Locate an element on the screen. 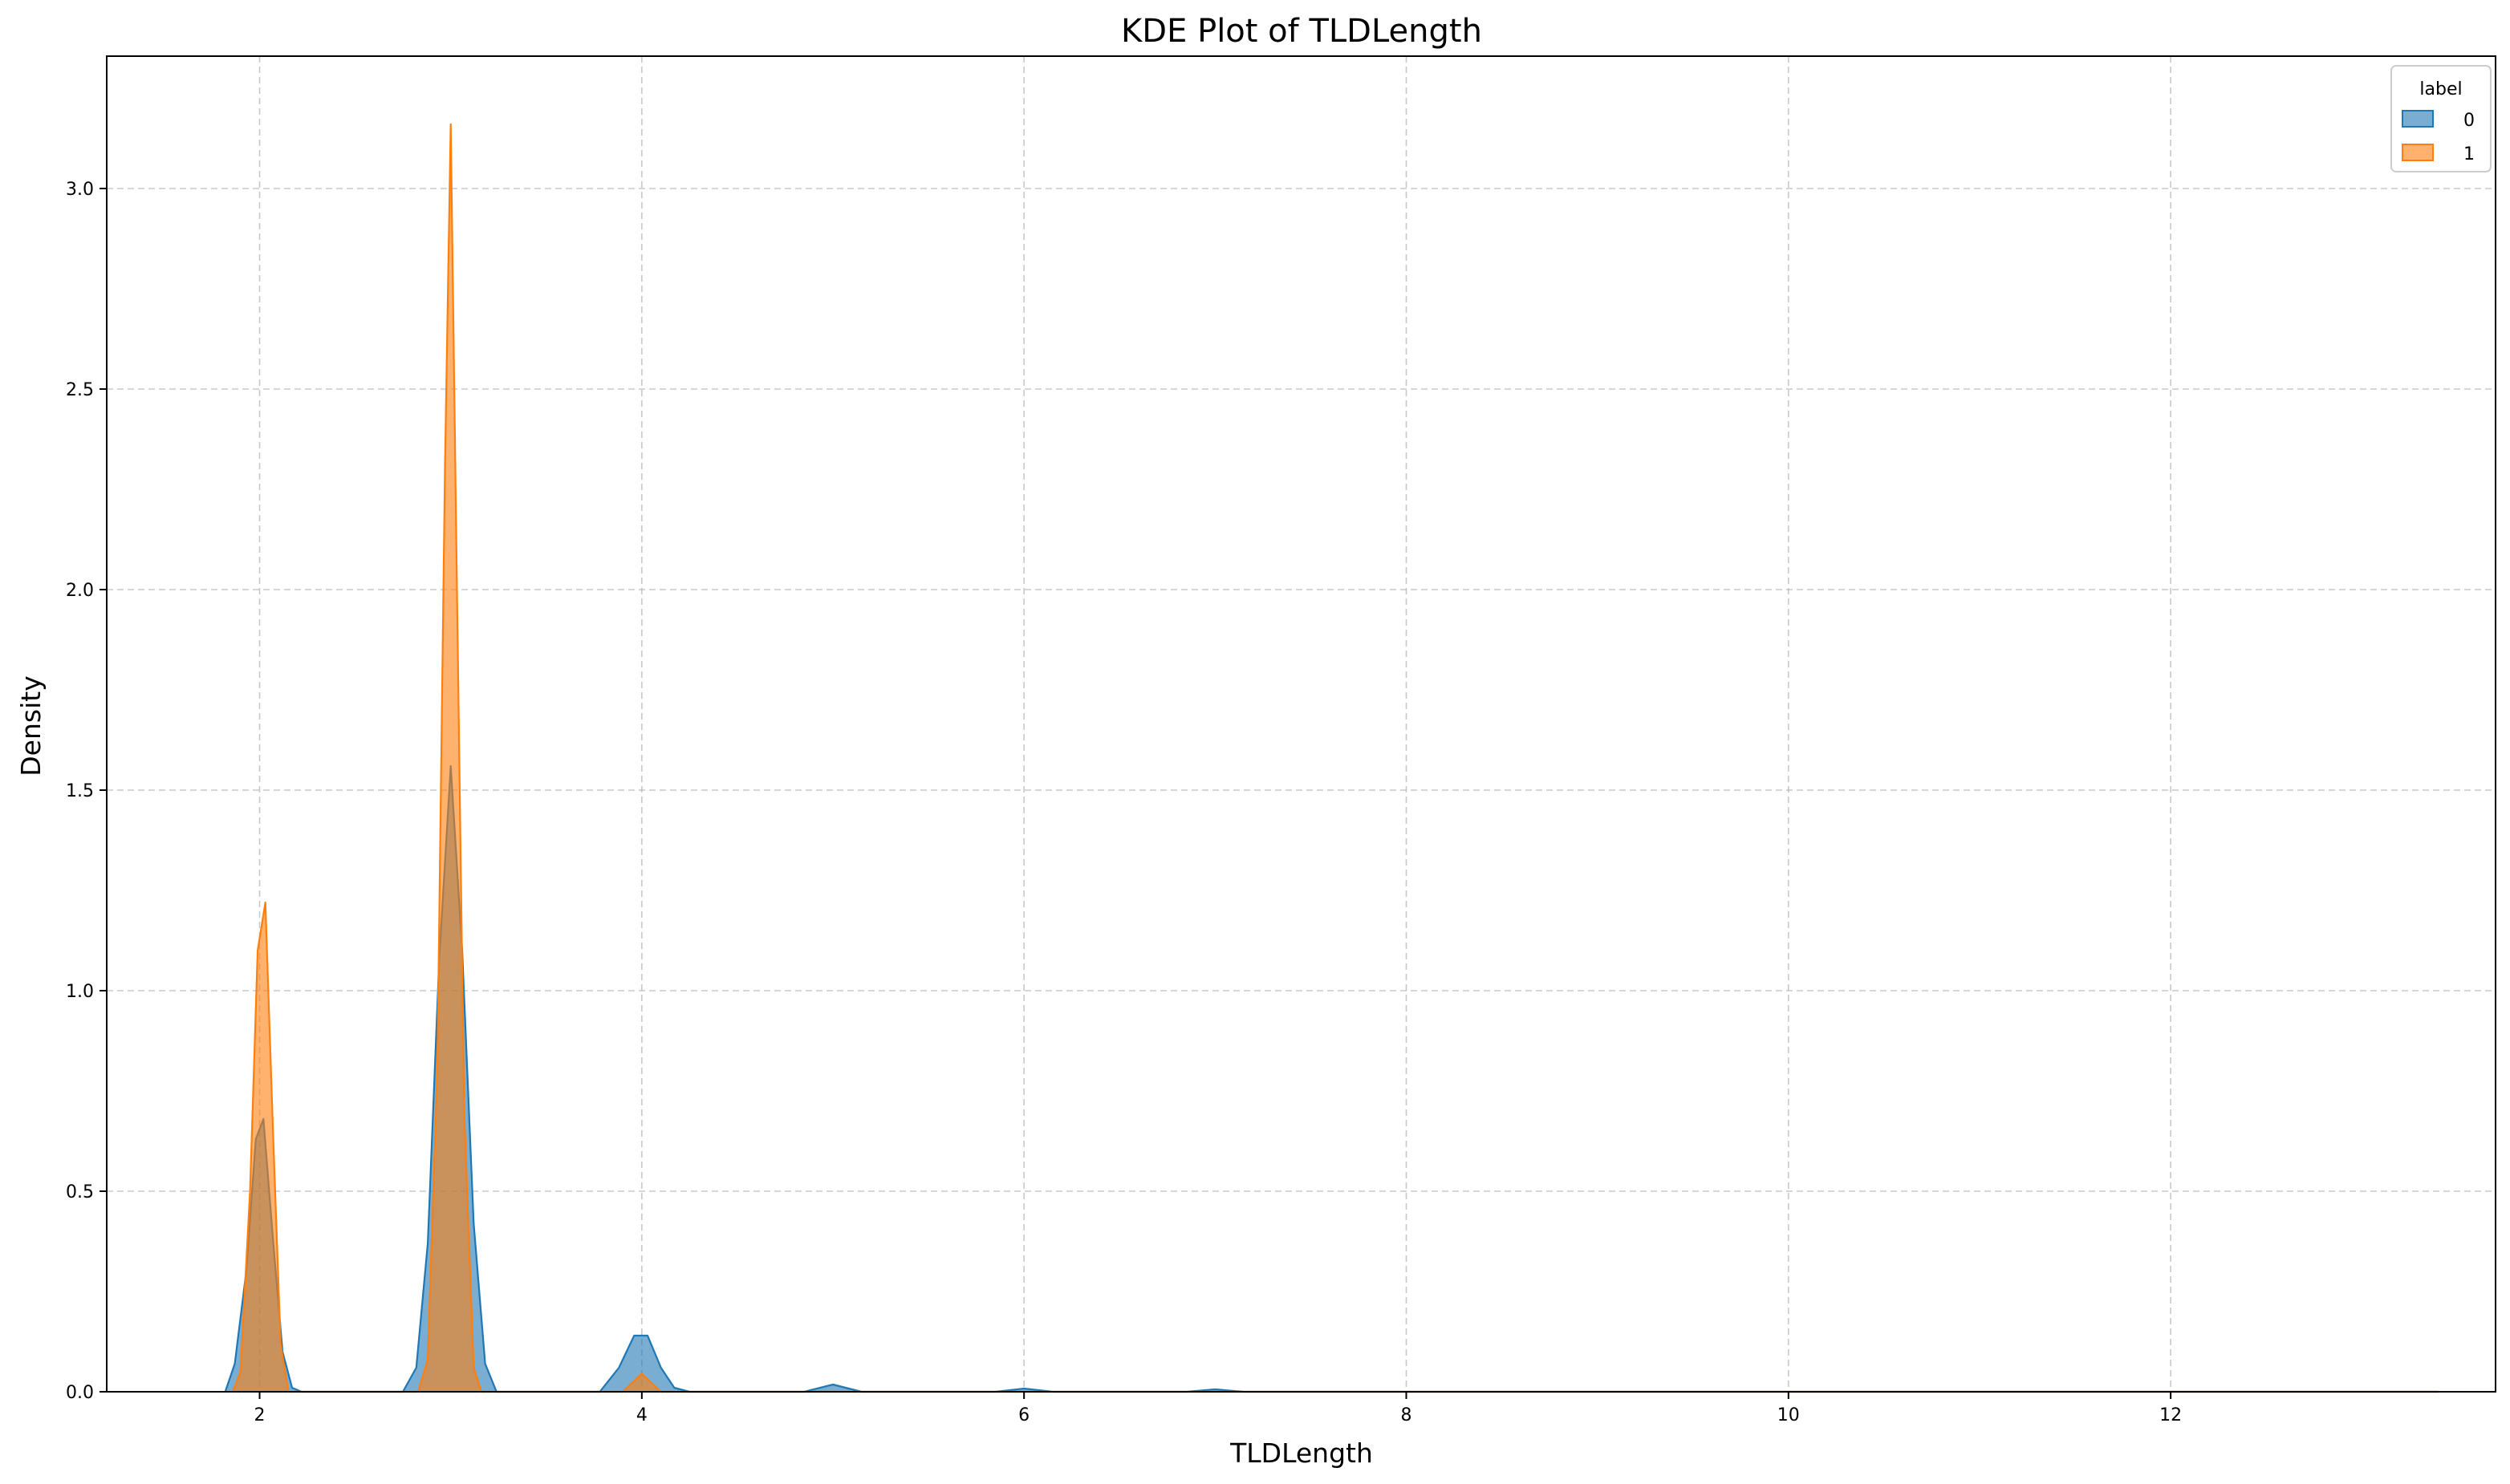 This screenshot has width=2510, height=1484. legend-title: label is located at coordinates (2440, 89).